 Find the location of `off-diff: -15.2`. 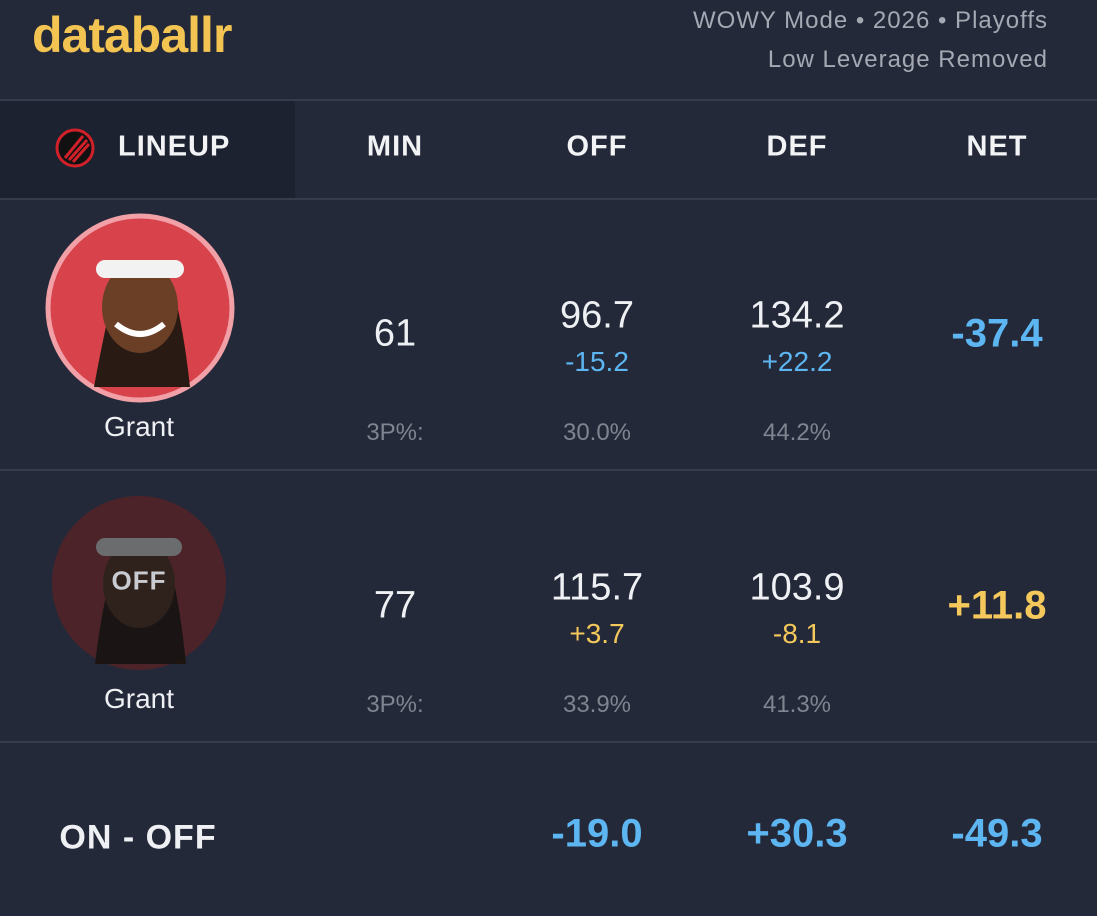

off-diff: -15.2 is located at coordinates (597, 361).